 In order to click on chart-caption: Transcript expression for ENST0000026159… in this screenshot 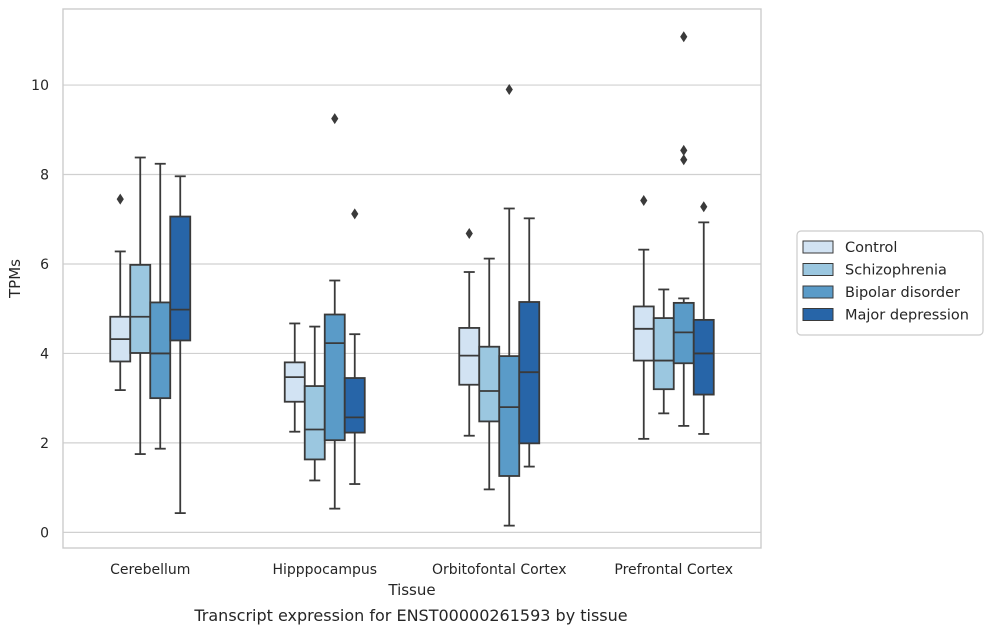, I will do `click(410, 615)`.